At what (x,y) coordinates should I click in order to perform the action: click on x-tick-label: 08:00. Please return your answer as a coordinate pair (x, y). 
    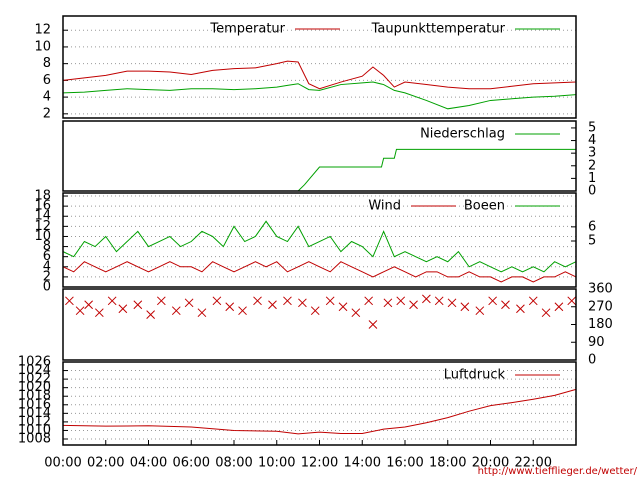
    Looking at the image, I should click on (233, 463).